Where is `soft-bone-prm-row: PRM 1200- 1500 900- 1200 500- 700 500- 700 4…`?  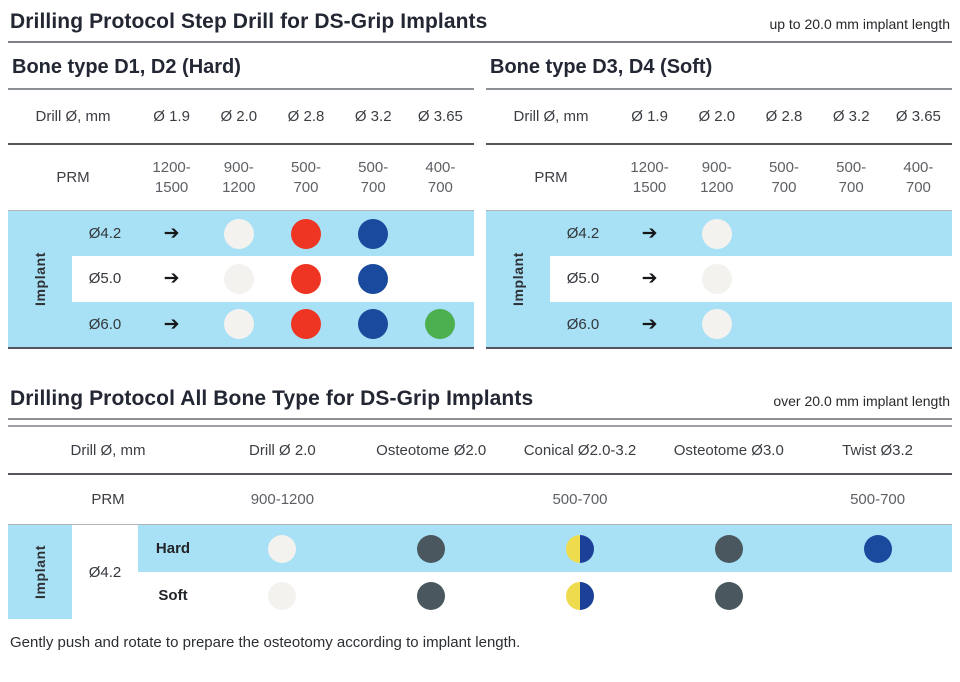
soft-bone-prm-row: PRM 1200- 1500 900- 1200 500- 700 500- 700 4… is located at coordinates (719, 178).